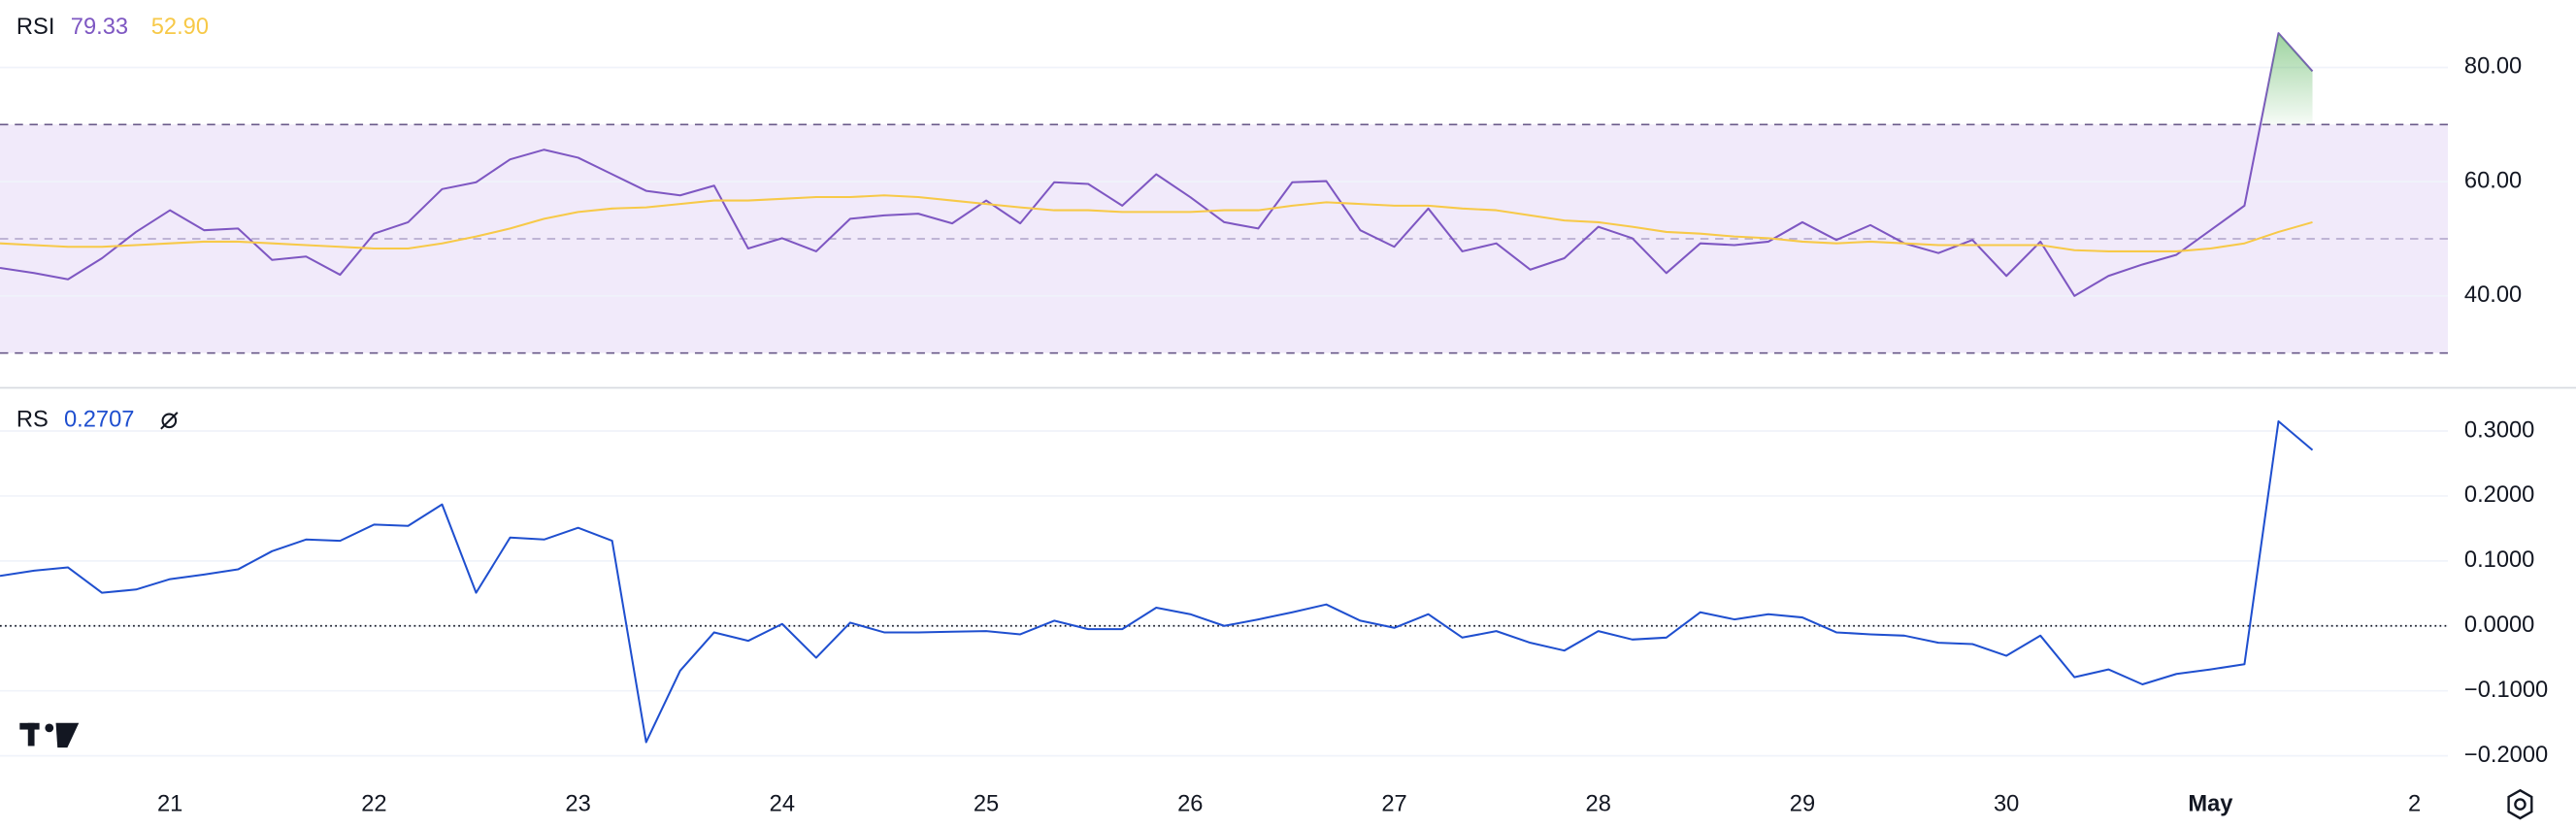 This screenshot has width=2576, height=829. Describe the element at coordinates (180, 27) in the screenshot. I see `rsi-ma-legend-value: 52.90` at that location.